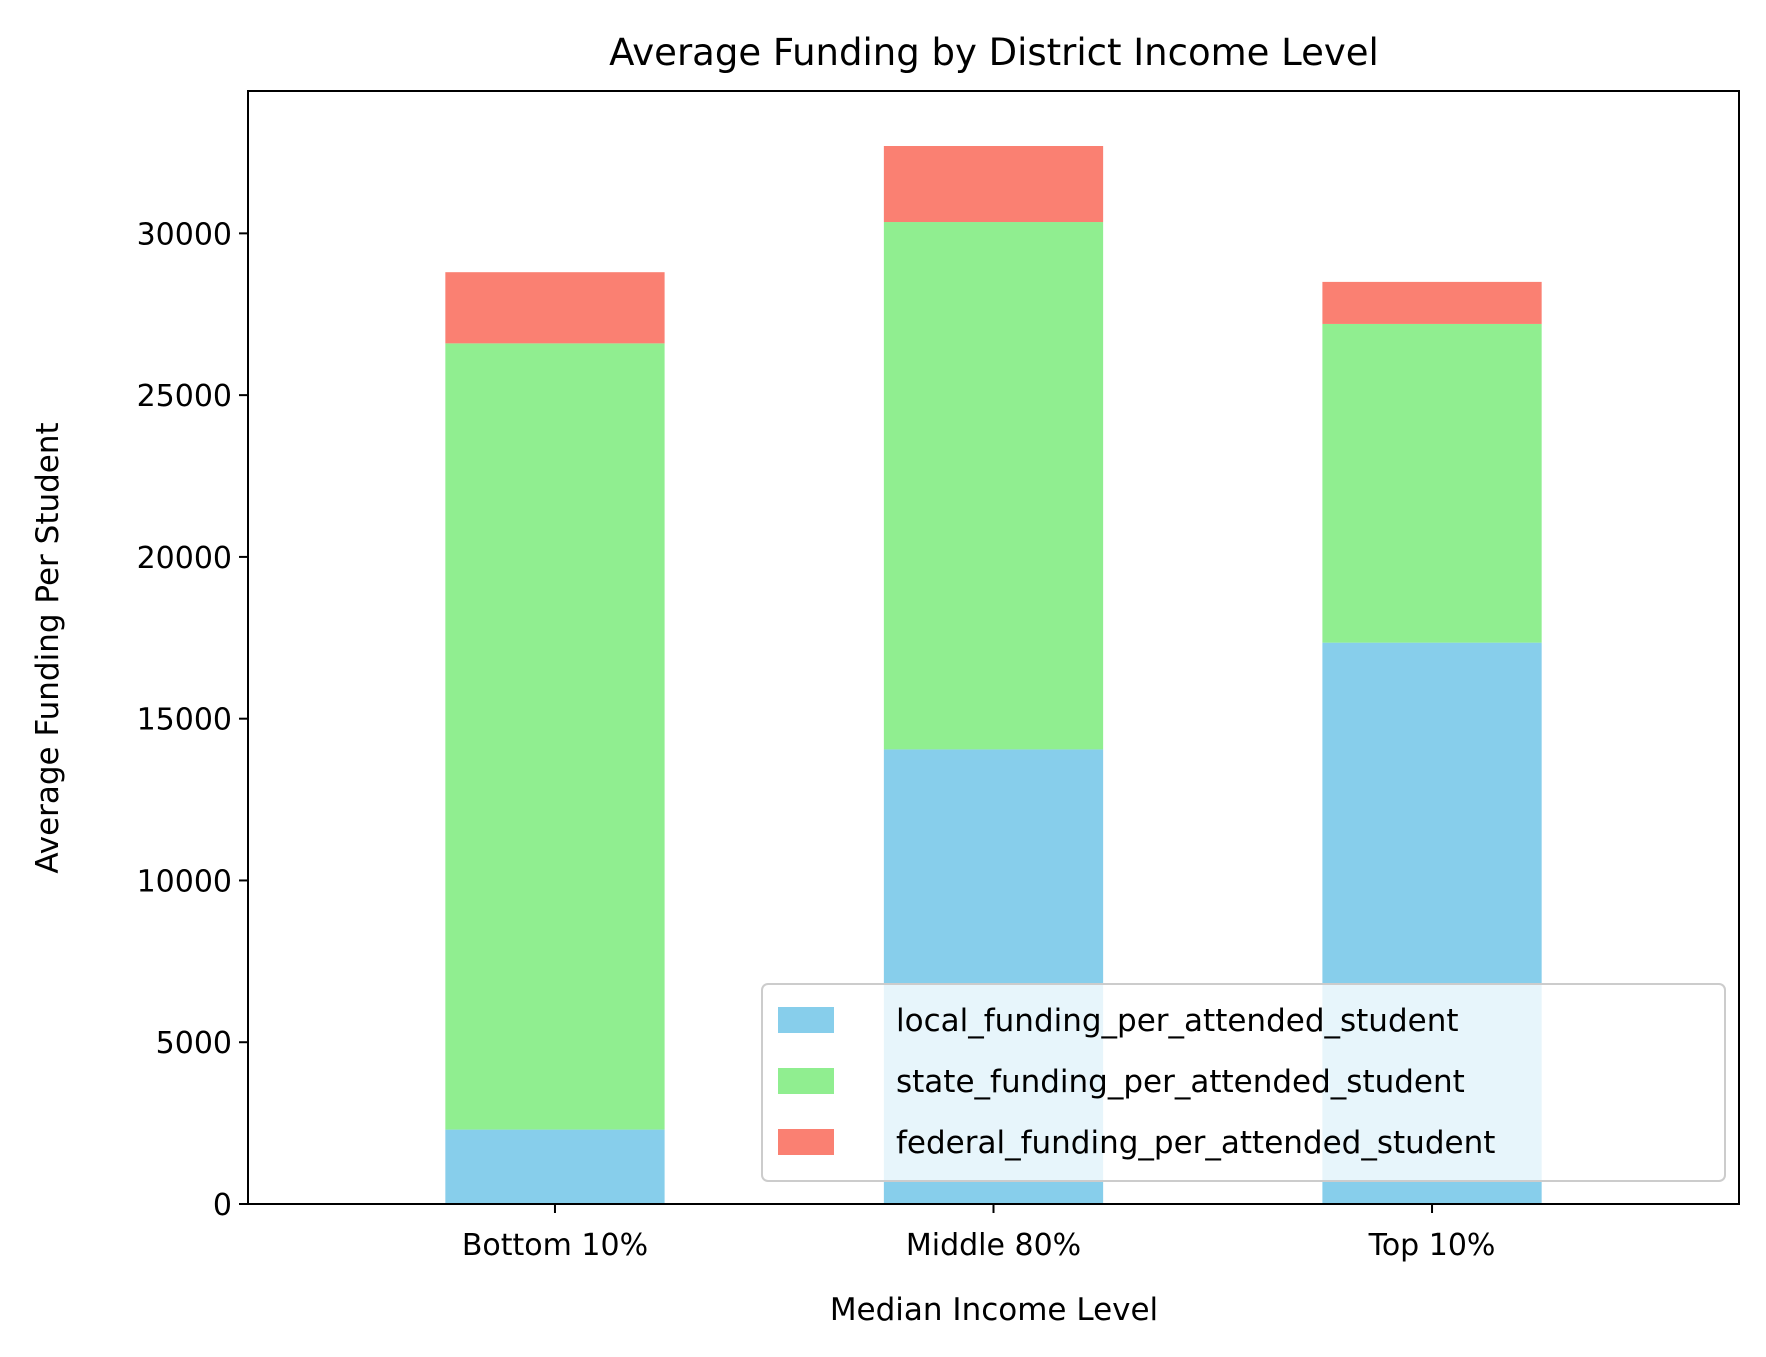 The width and height of the screenshot is (1766, 1357). I want to click on x-axis: Bottom 10% Middle 80% Top 10%, so click(979, 1233).